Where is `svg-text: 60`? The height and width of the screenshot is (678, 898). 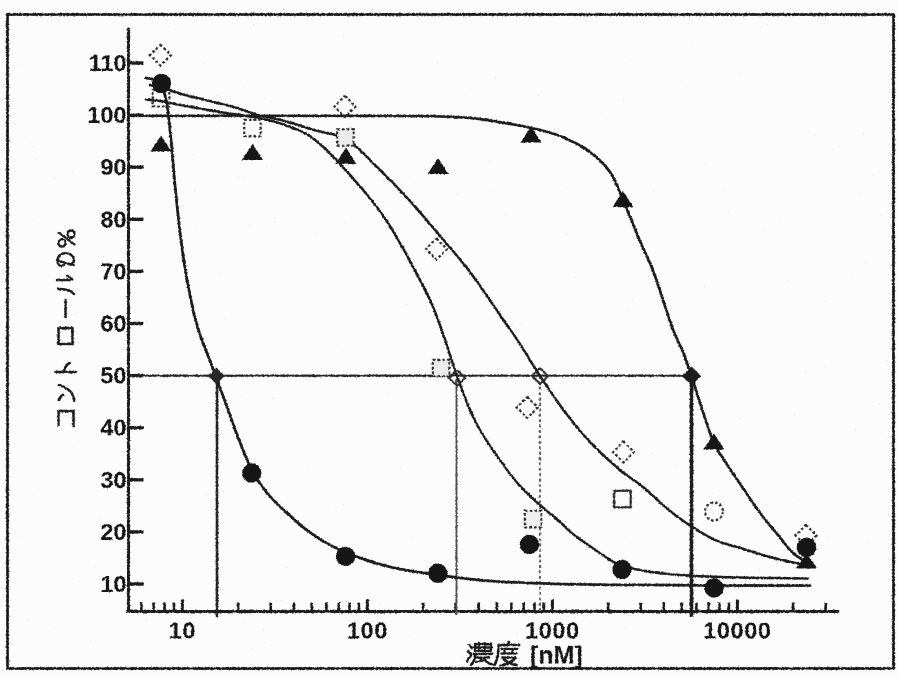
svg-text: 60 is located at coordinates (113, 324).